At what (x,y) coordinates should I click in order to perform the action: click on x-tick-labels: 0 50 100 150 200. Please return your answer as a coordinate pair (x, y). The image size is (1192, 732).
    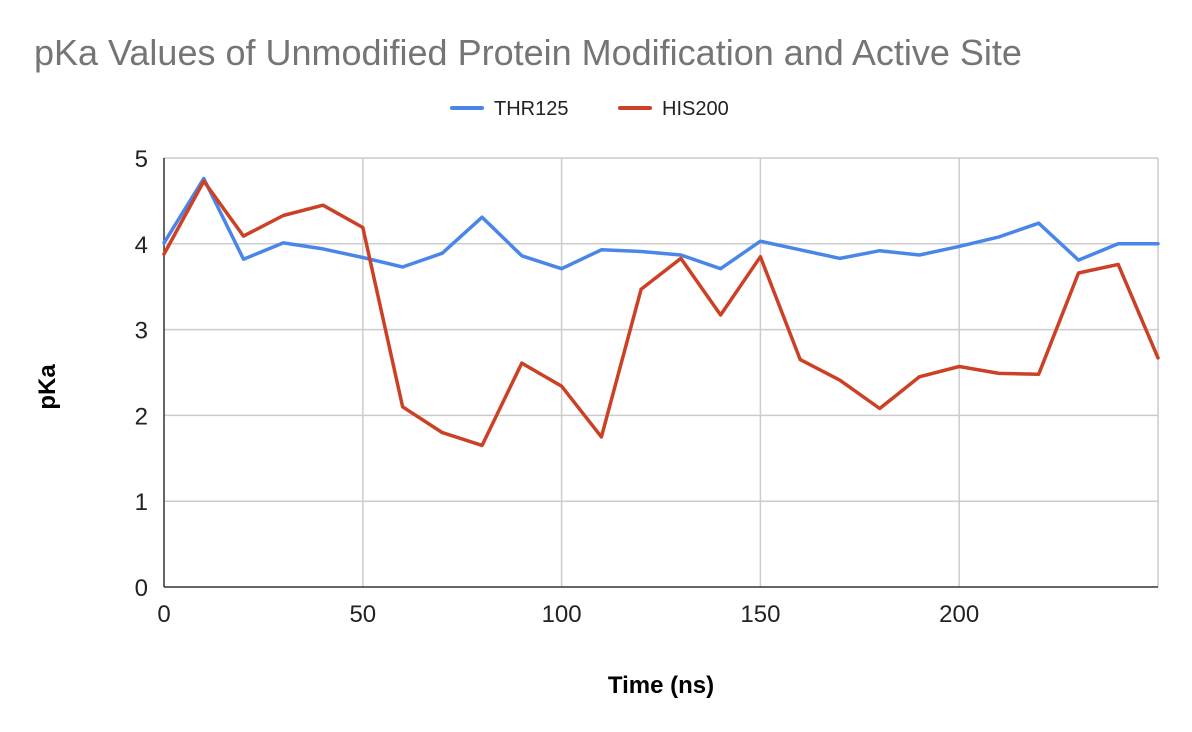
    Looking at the image, I should click on (568, 614).